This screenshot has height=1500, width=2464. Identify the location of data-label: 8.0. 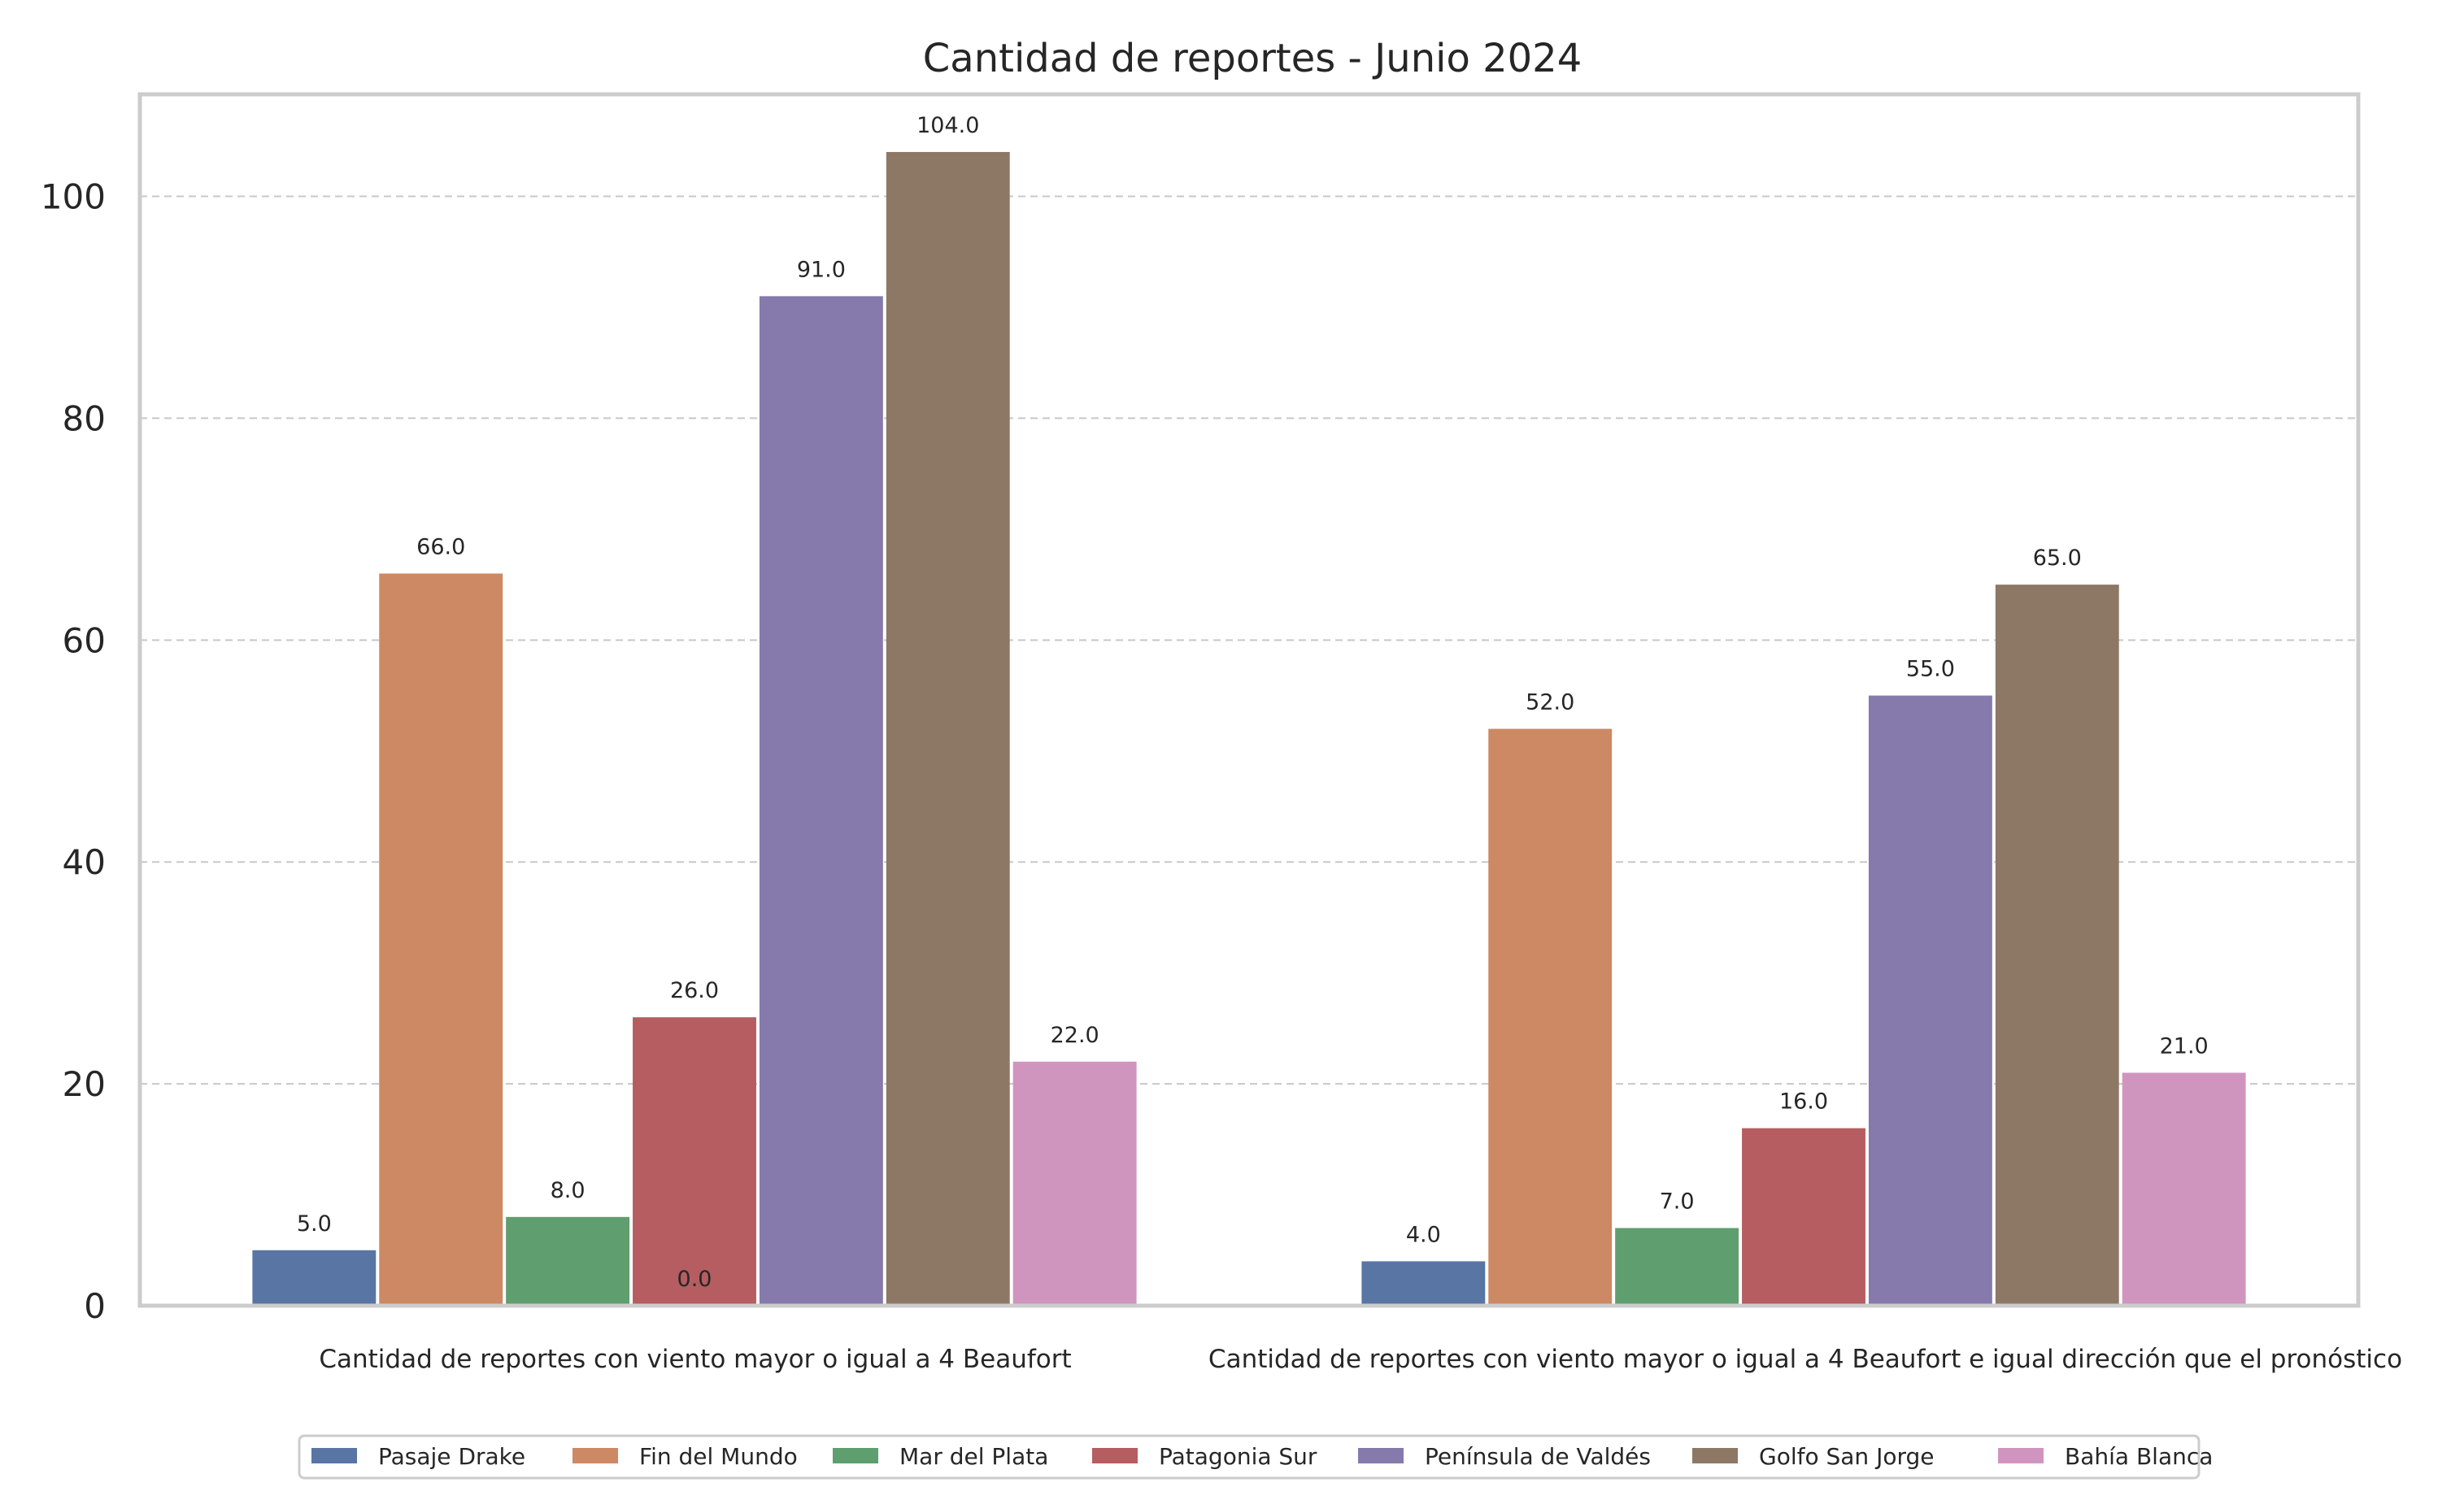
(568, 1190).